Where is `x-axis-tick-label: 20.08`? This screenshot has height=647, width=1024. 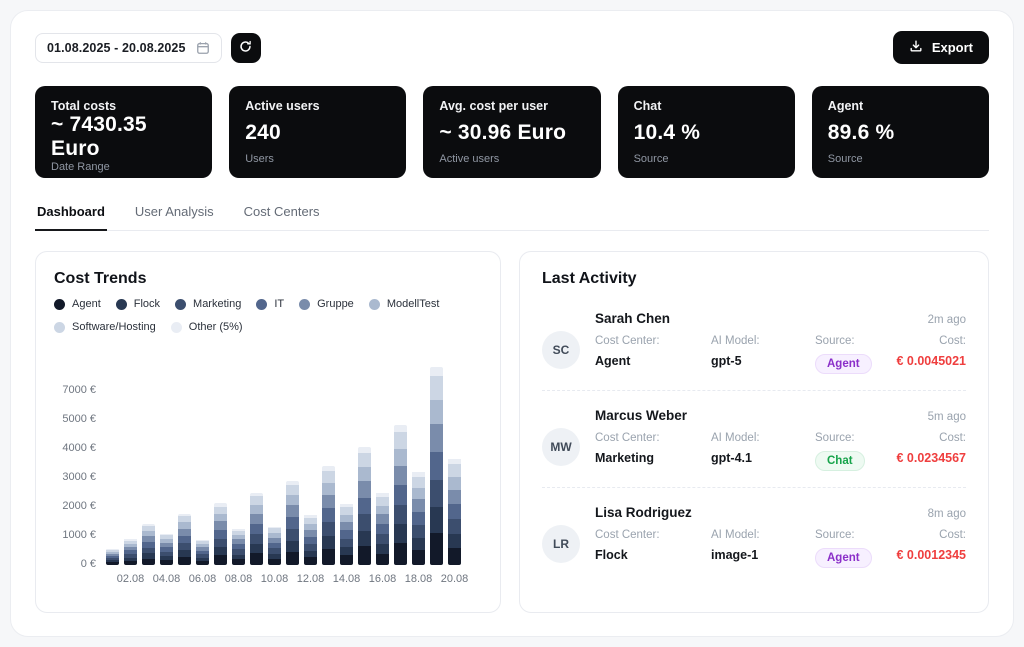 x-axis-tick-label: 20.08 is located at coordinates (454, 579).